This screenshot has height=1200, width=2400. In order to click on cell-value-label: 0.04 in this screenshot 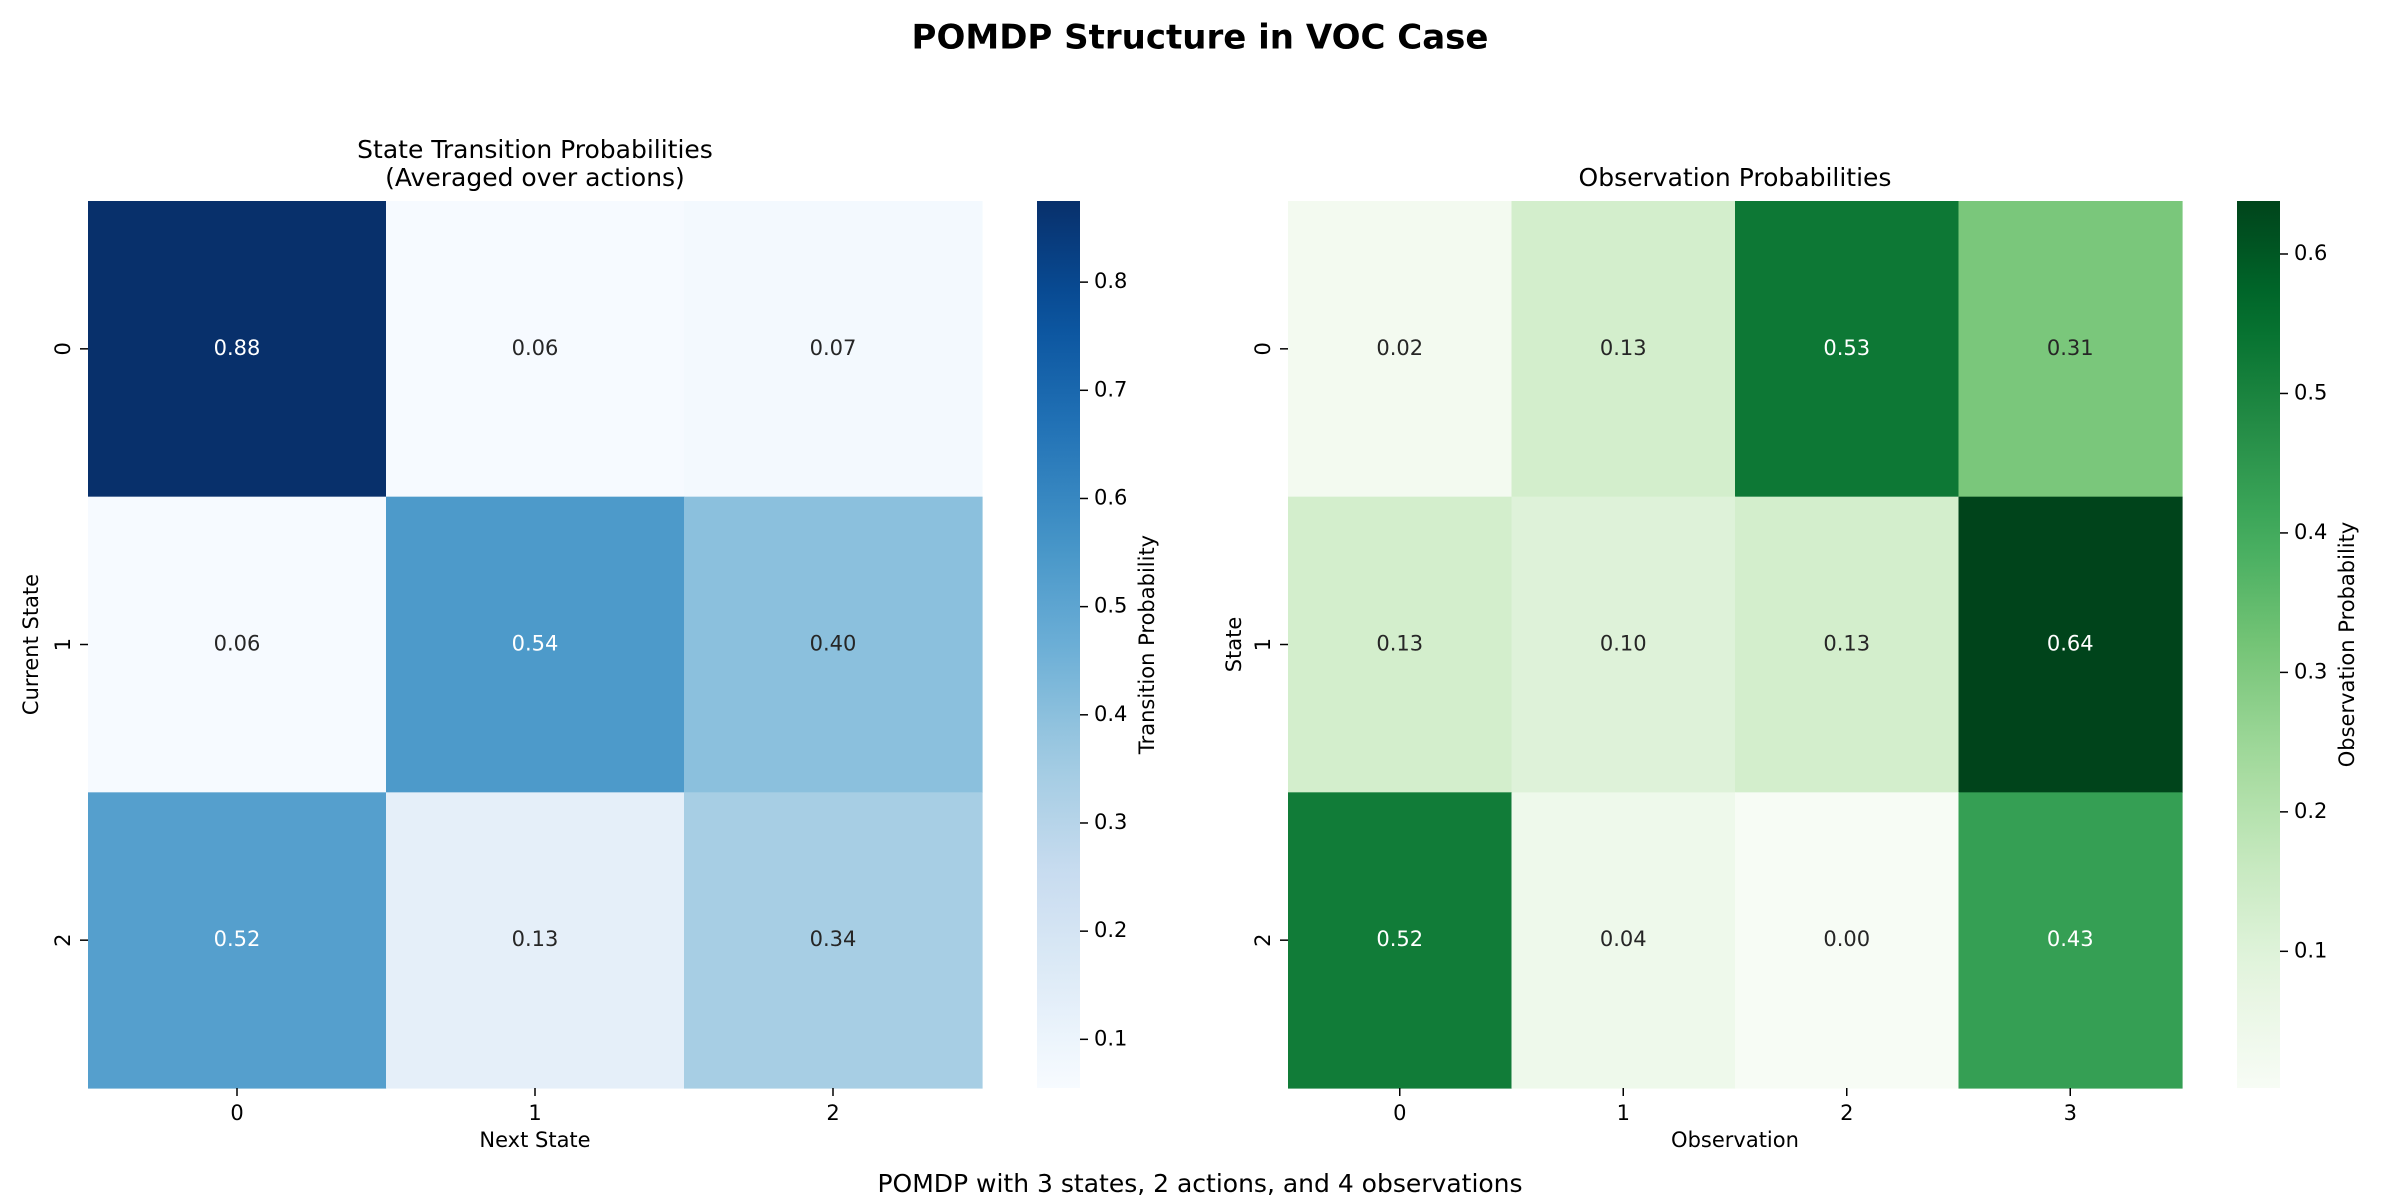, I will do `click(1623, 939)`.